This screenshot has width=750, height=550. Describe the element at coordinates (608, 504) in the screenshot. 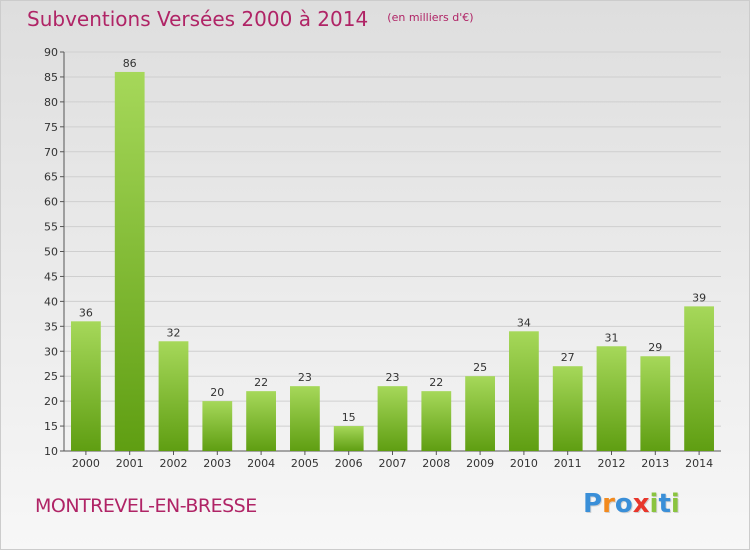

I see `logo-letter: r` at that location.